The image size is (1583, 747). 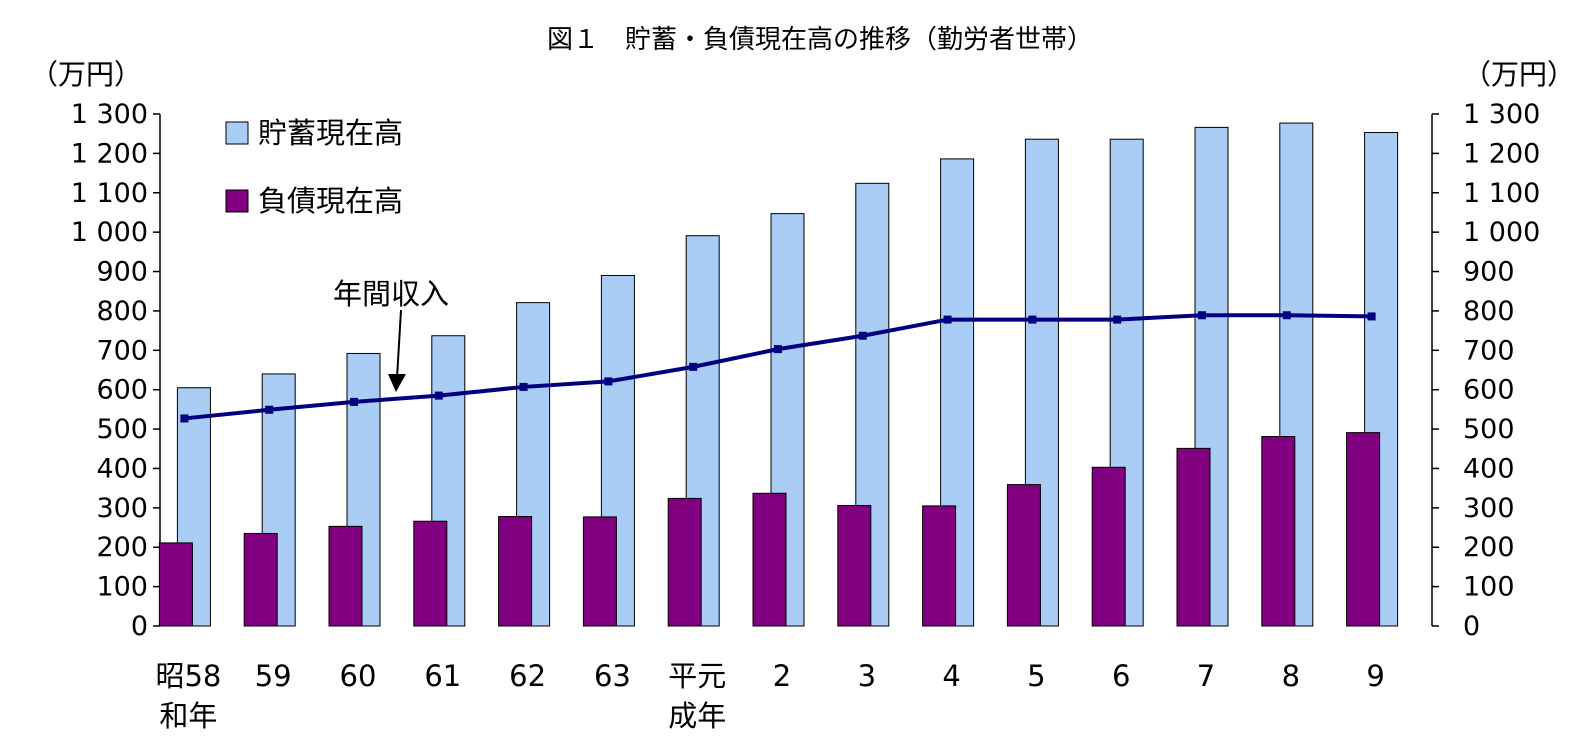 What do you see at coordinates (951, 676) in the screenshot?
I see `x-tick-label: 4` at bounding box center [951, 676].